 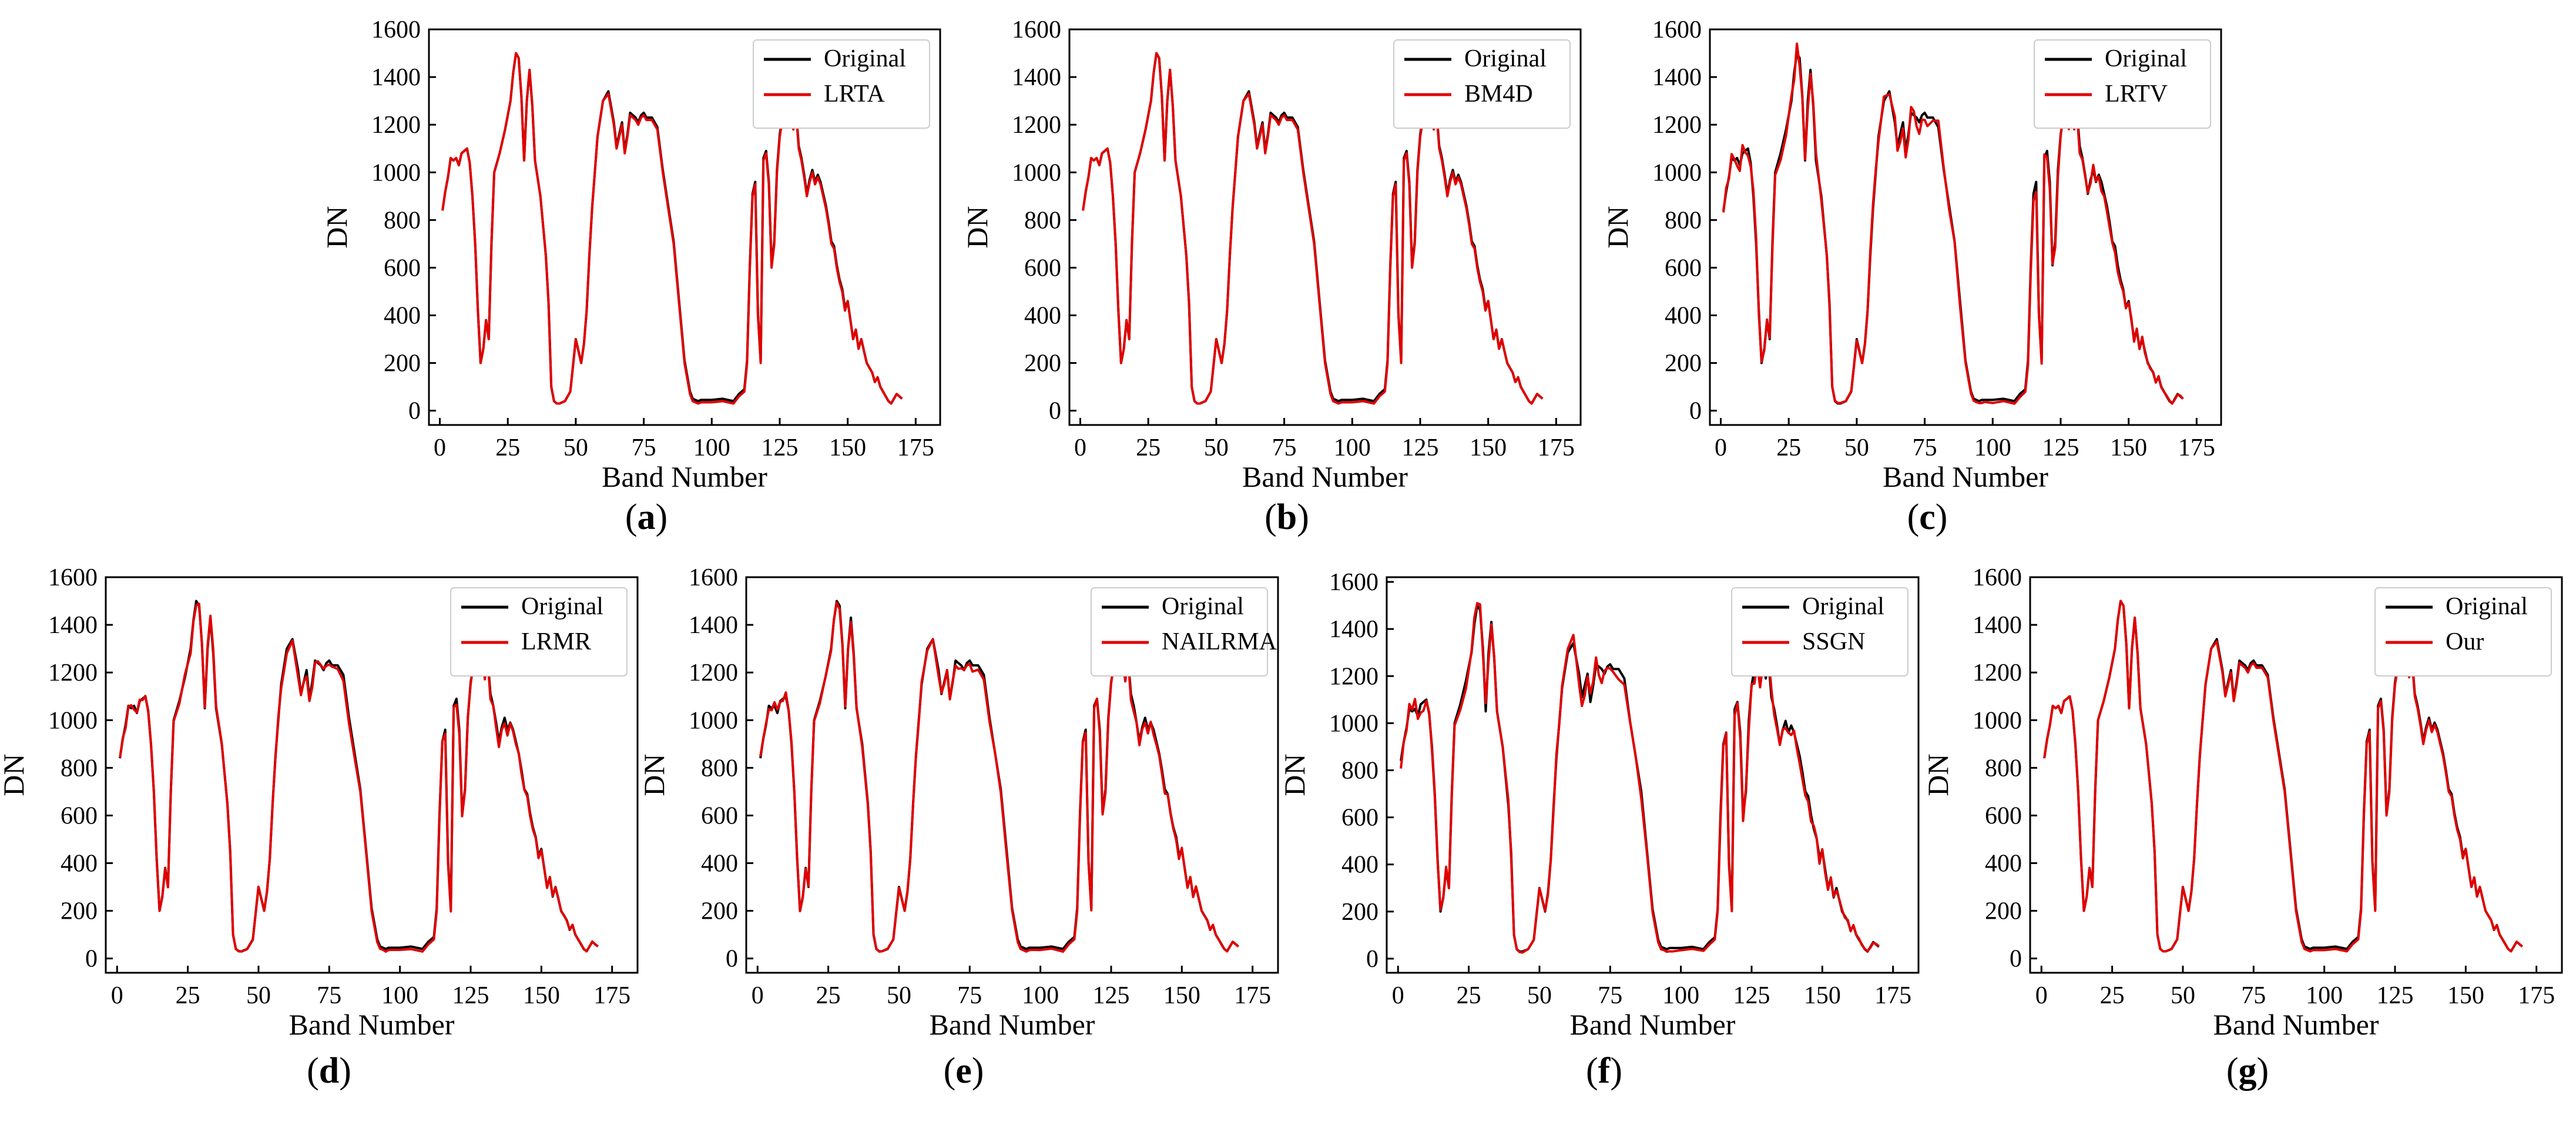 What do you see at coordinates (1833, 641) in the screenshot?
I see `legend-label-method: SSGN` at bounding box center [1833, 641].